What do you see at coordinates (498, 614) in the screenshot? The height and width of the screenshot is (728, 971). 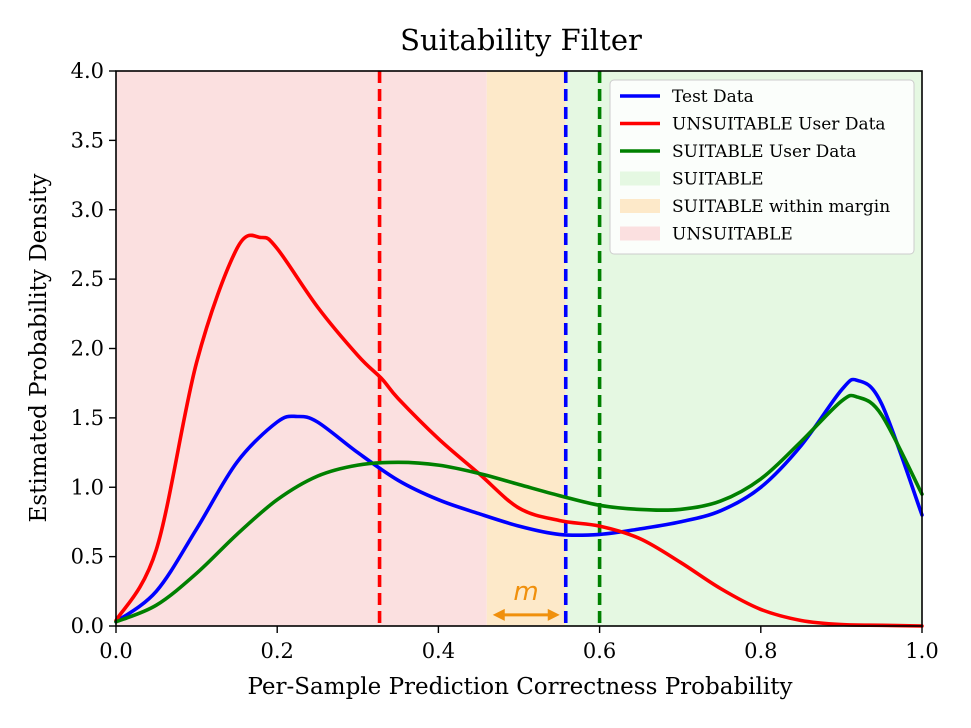 I see `margin-arrow-left-head` at bounding box center [498, 614].